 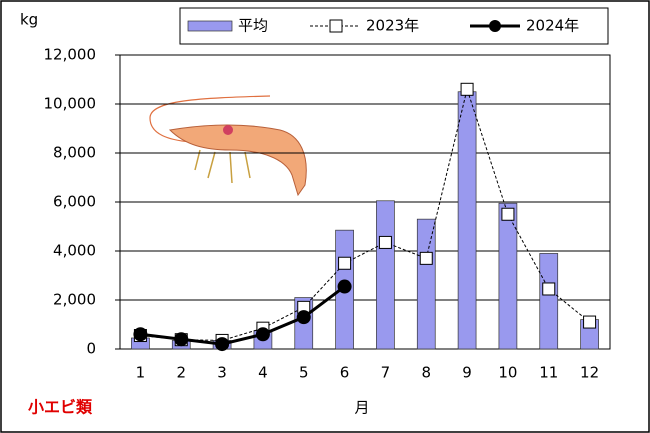 I want to click on x-tick-label: 3, so click(x=222, y=373).